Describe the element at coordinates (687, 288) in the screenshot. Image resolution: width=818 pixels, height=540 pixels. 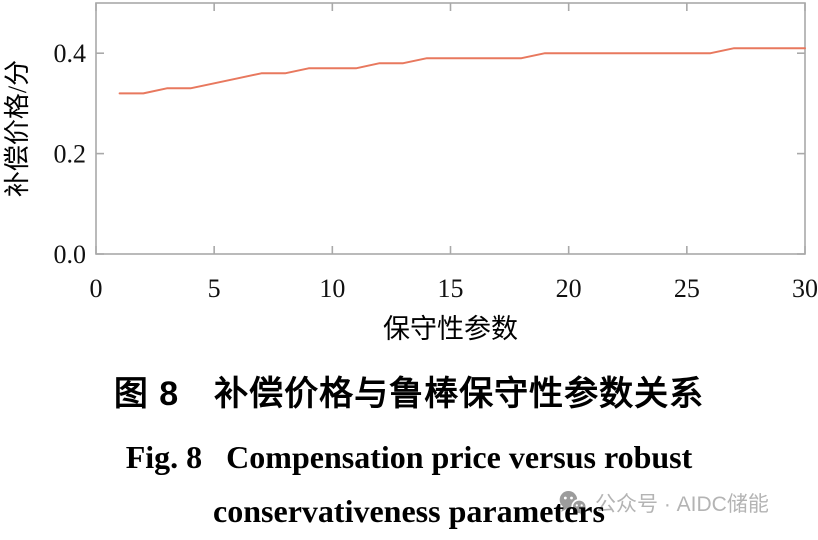
I see `x-tick-label: 25` at that location.